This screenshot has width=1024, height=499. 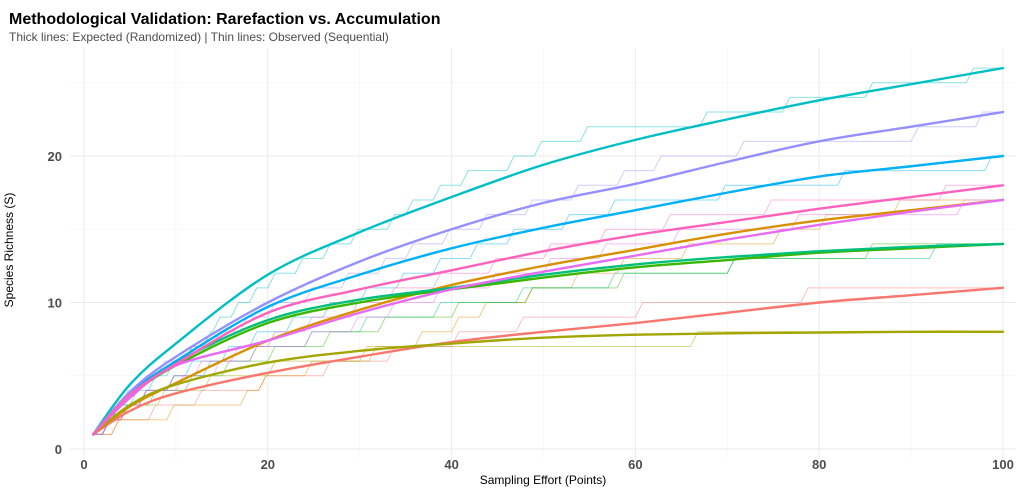 What do you see at coordinates (58, 449) in the screenshot?
I see `y-tick-label: 0` at bounding box center [58, 449].